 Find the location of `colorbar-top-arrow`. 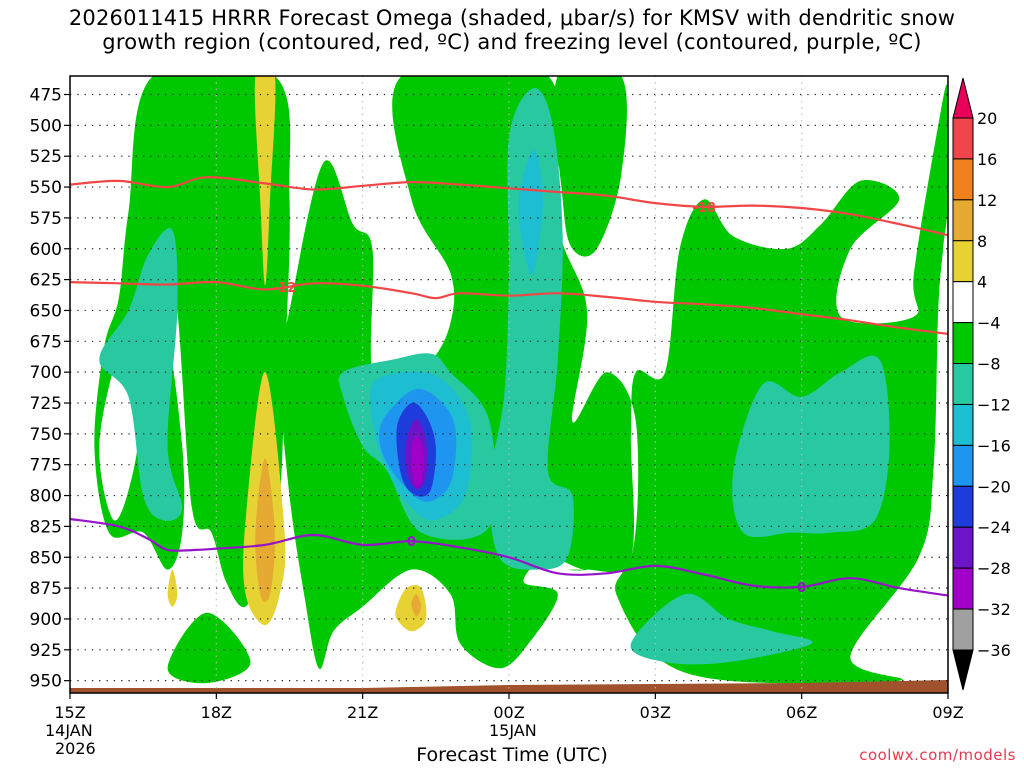

colorbar-top-arrow is located at coordinates (963, 98).